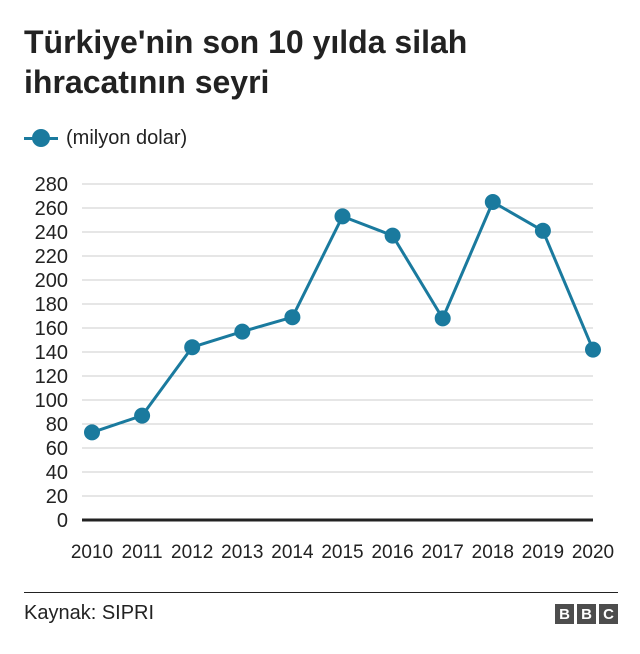 The image size is (640, 654). Describe the element at coordinates (242, 552) in the screenshot. I see `x-tick-label: 2013` at that location.